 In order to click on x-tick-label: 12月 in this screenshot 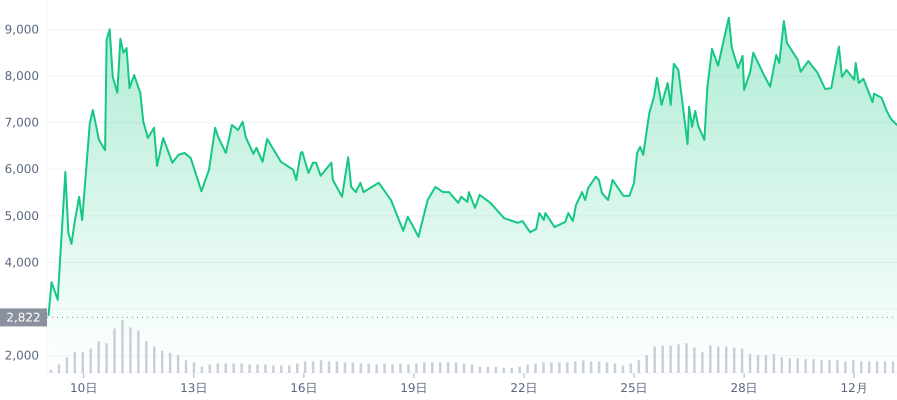, I will do `click(854, 388)`.